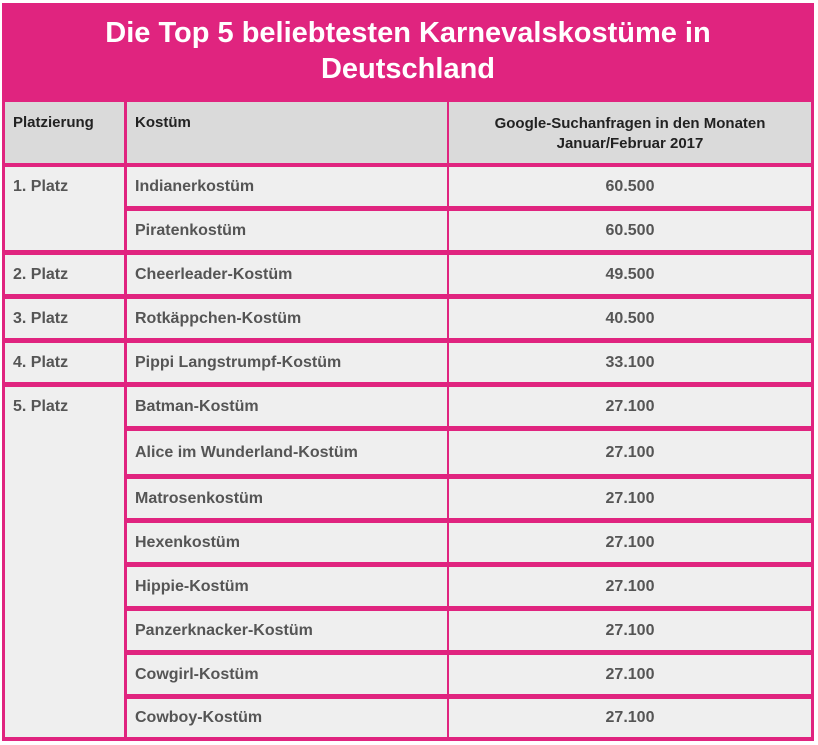  I want to click on rank-cell: 4. Platz, so click(64, 362).